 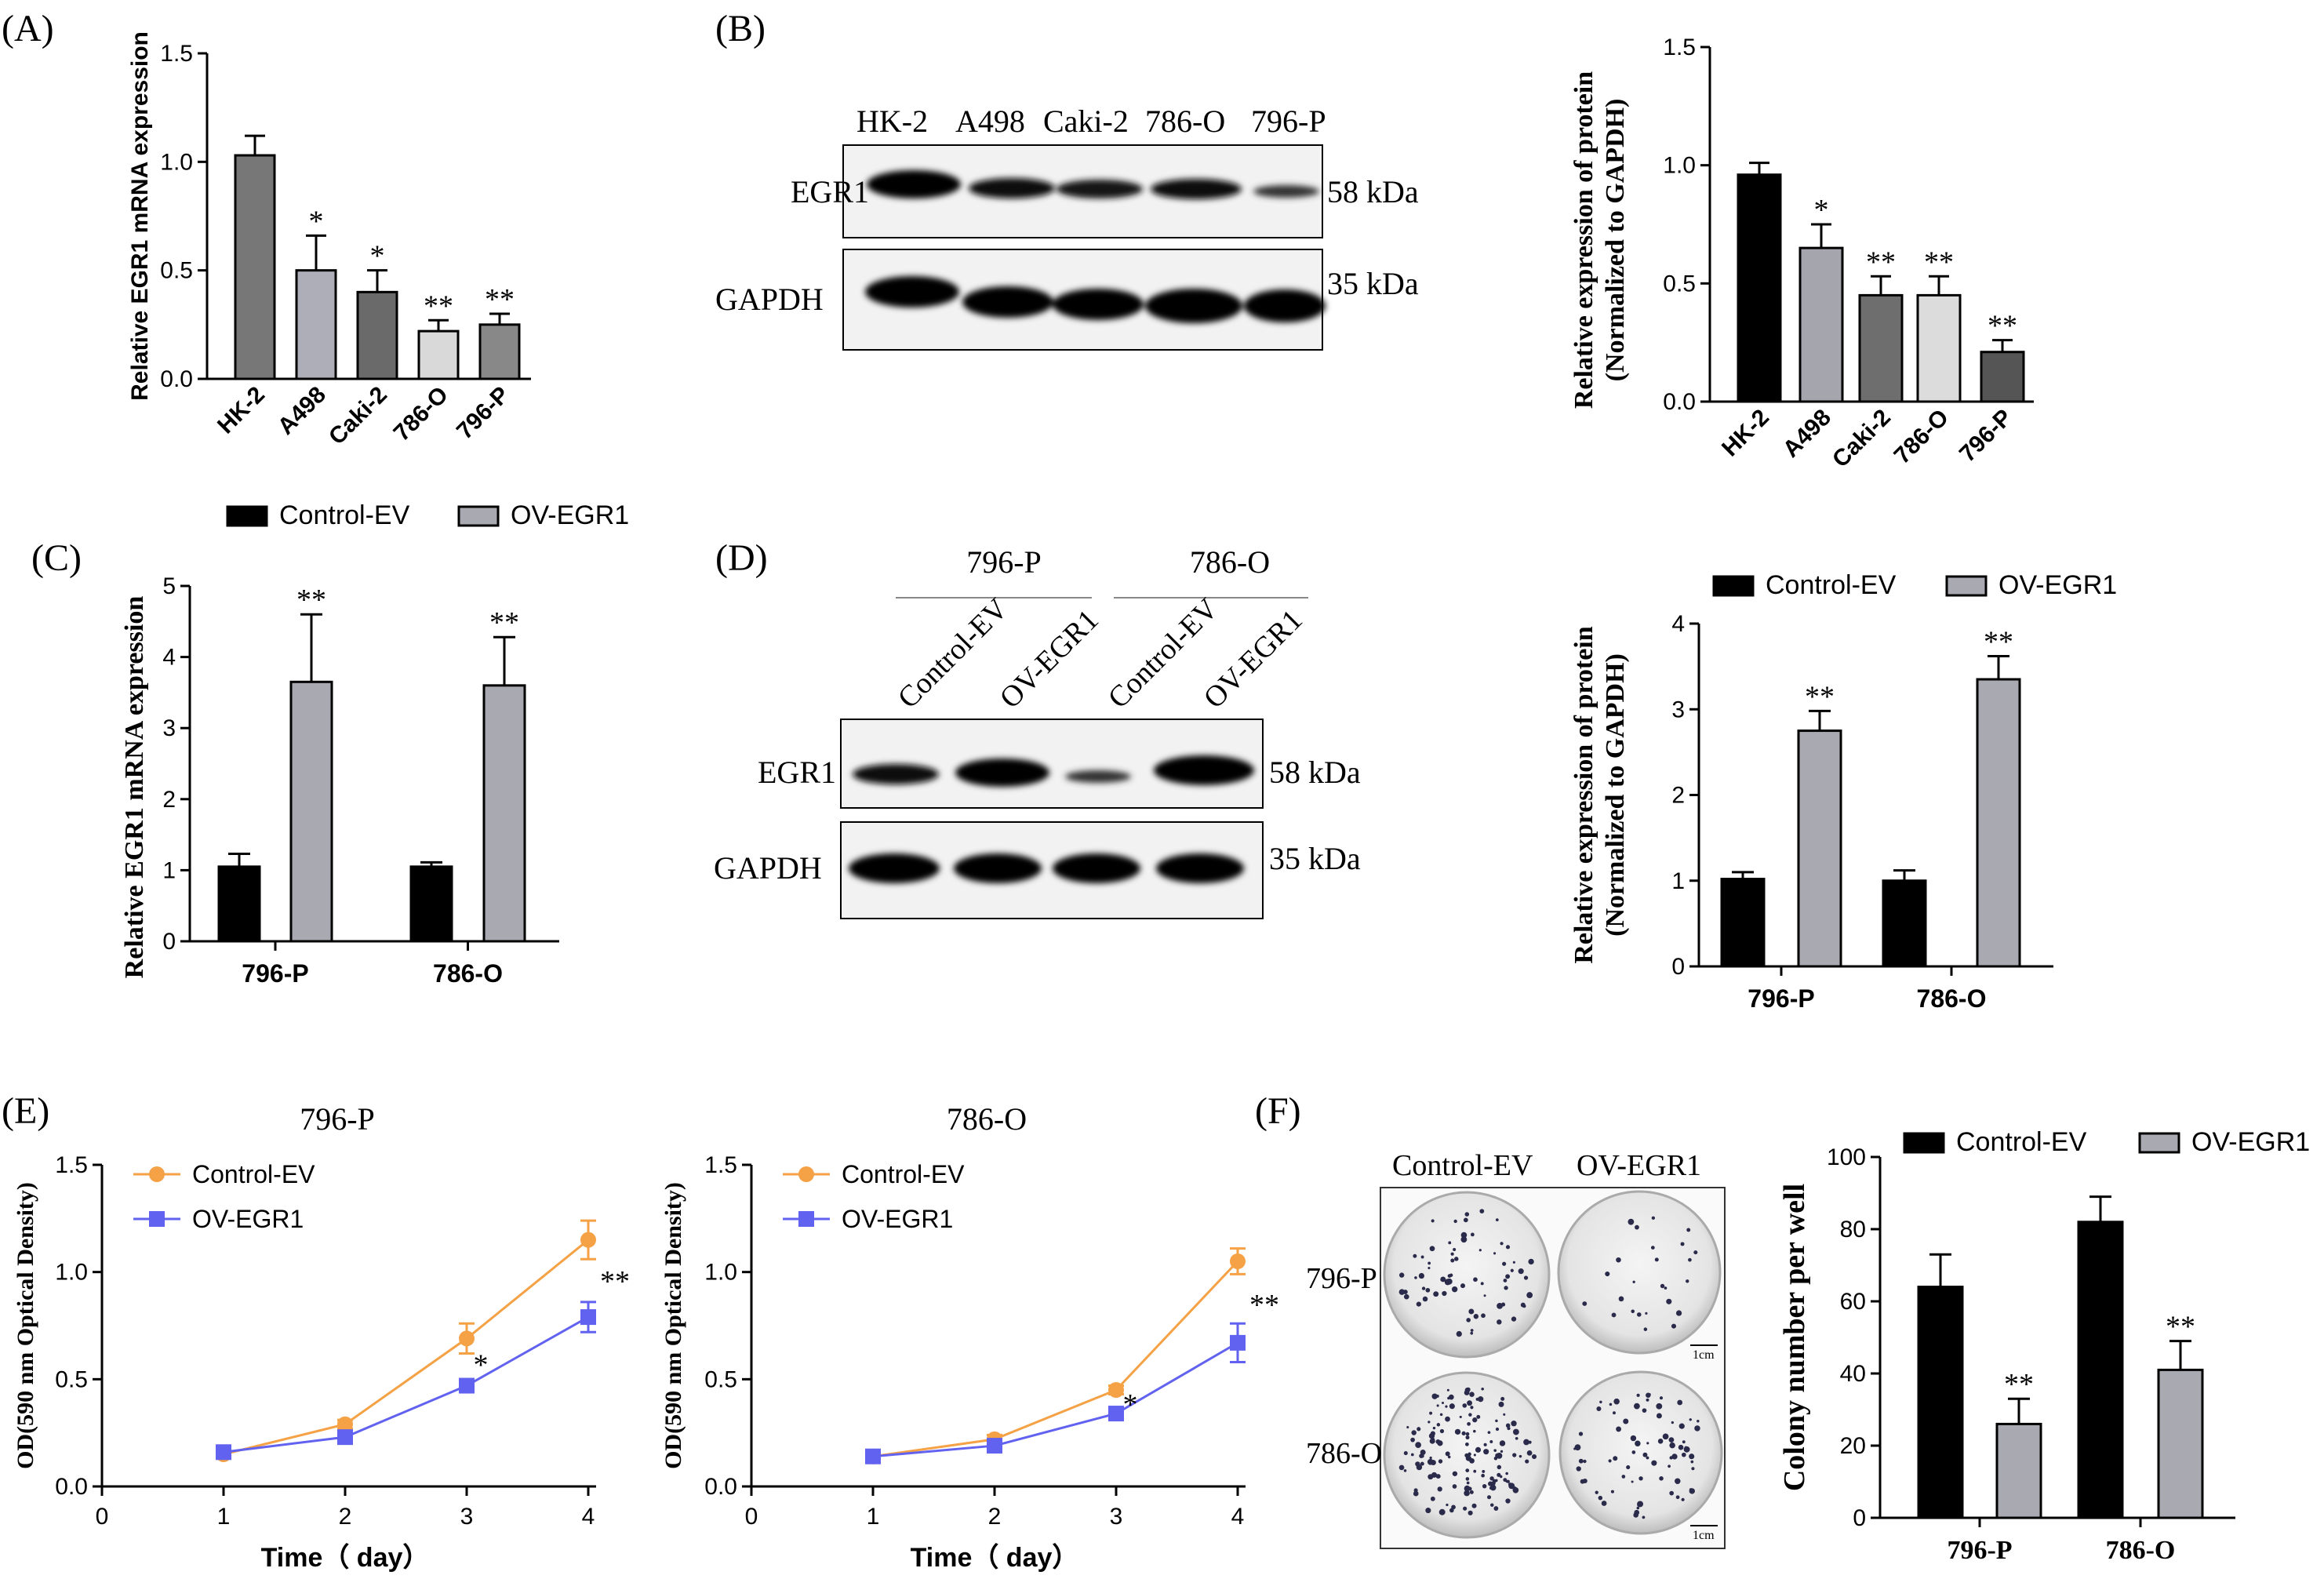 I want to click on y-tick-label: 1.5, so click(x=176, y=54).